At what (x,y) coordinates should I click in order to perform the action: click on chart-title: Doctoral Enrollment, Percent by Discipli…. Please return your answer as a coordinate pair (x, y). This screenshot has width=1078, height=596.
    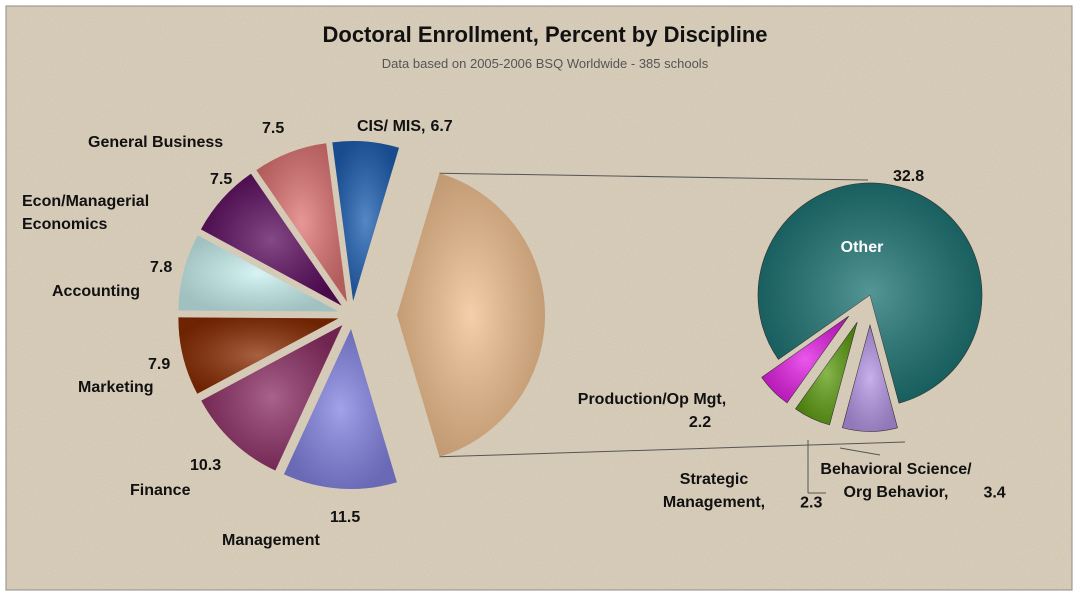
    Looking at the image, I should click on (545, 34).